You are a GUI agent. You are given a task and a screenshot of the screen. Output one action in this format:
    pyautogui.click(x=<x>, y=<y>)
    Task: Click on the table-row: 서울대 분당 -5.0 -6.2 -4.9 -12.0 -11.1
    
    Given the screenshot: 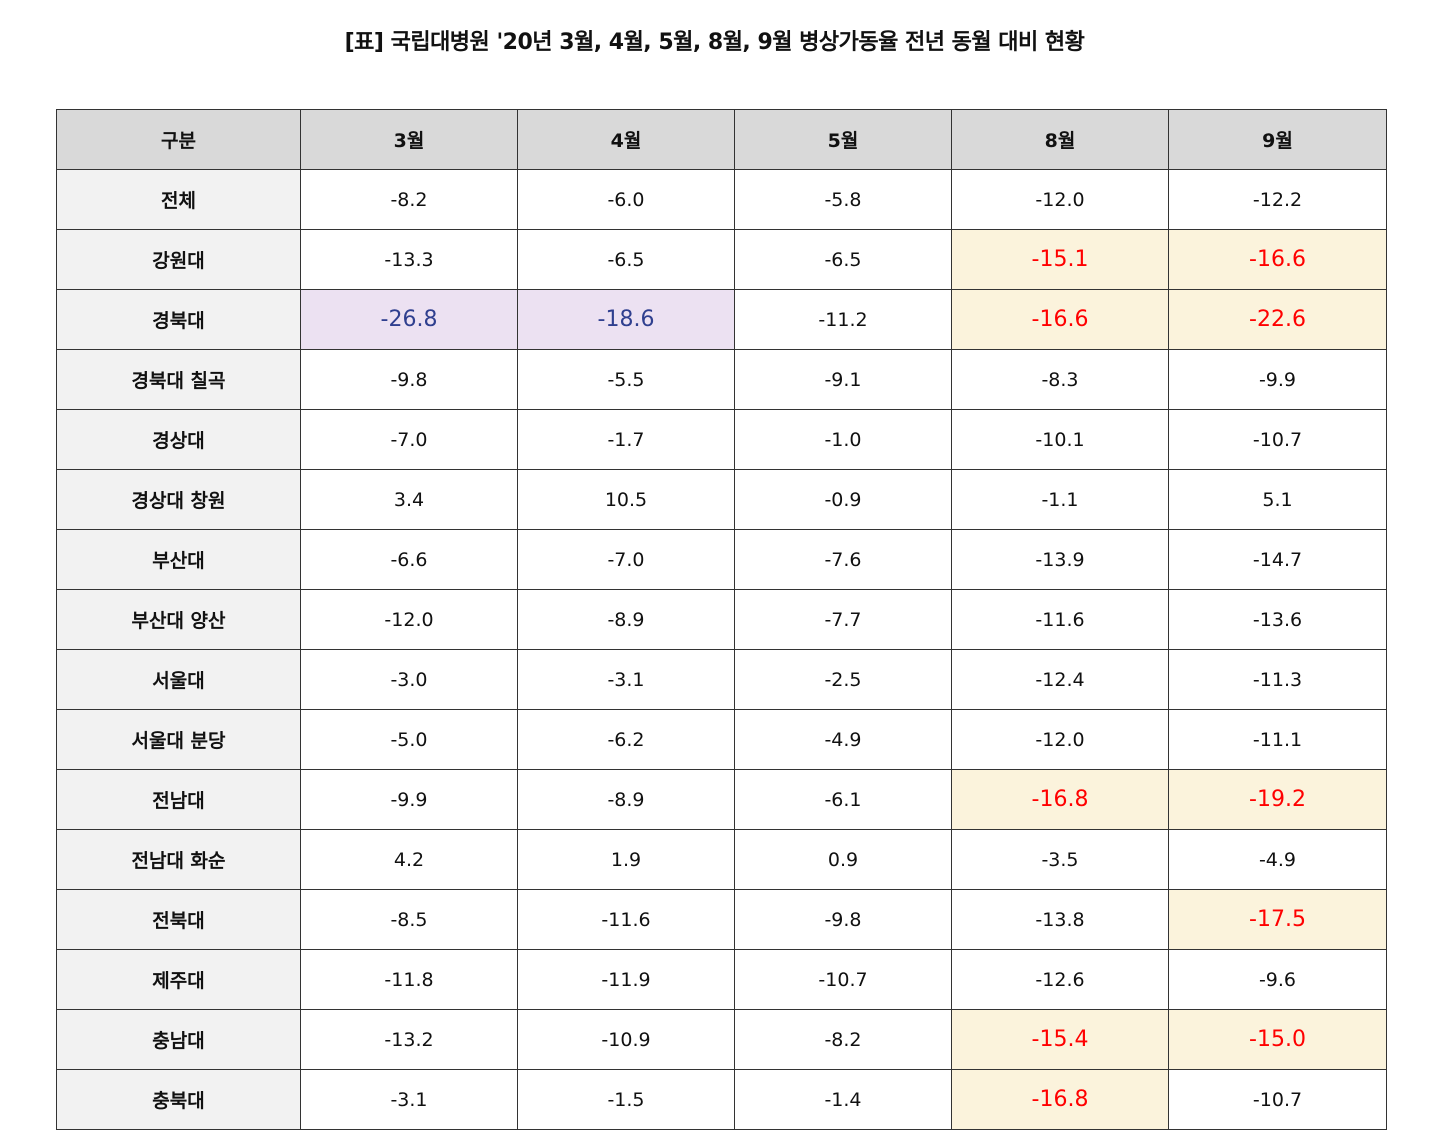 What is the action you would take?
    pyautogui.click(x=721, y=739)
    